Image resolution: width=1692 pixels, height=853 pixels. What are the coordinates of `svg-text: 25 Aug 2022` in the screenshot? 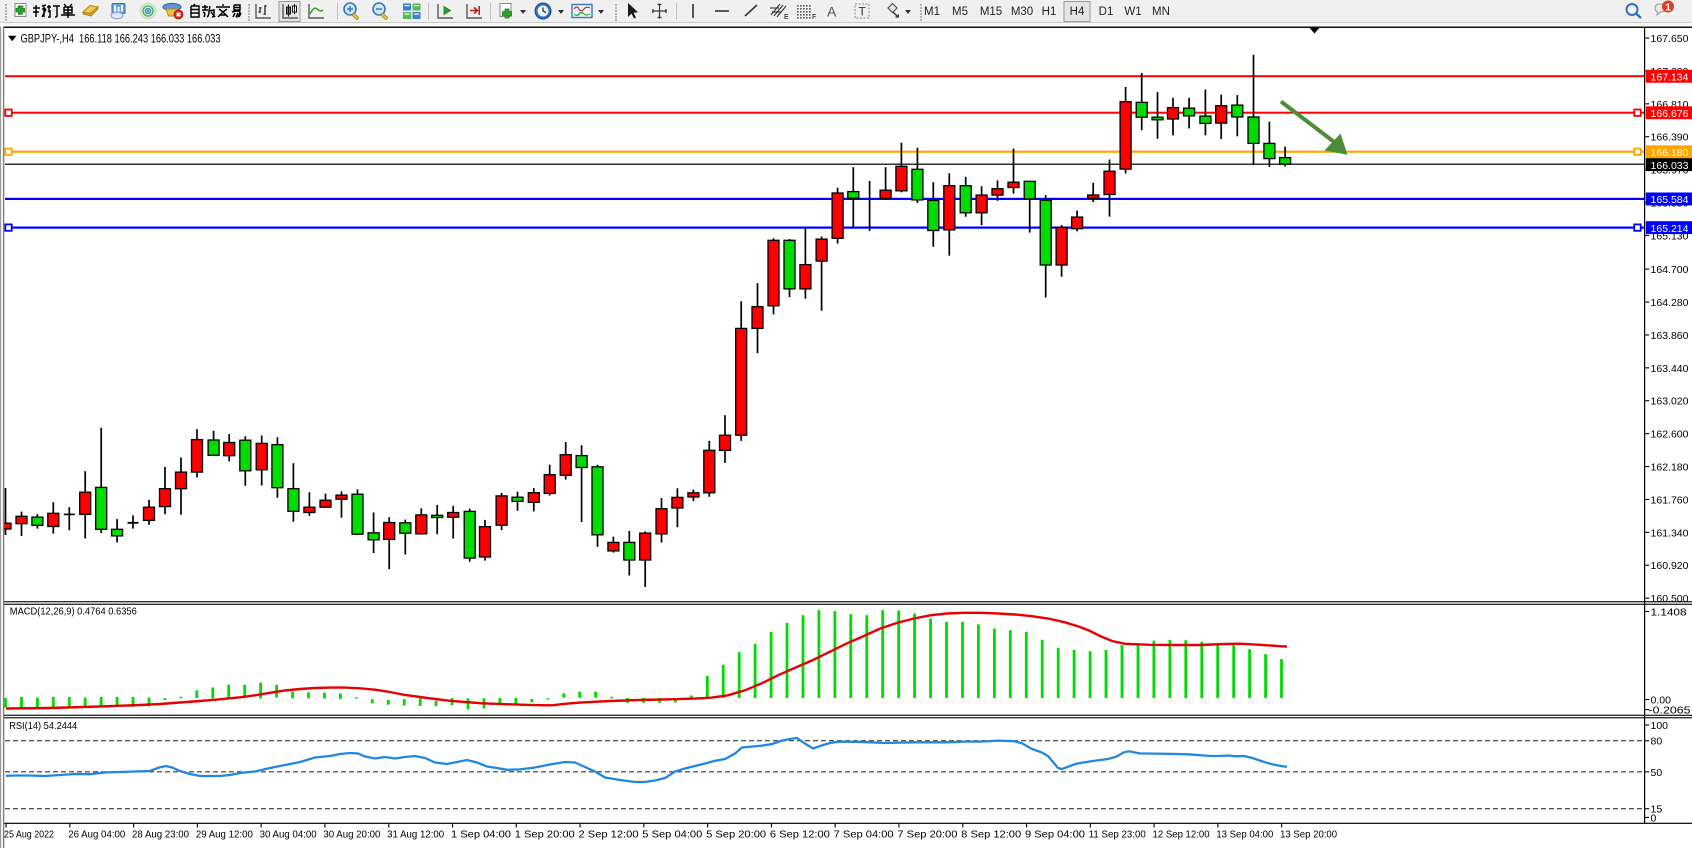 It's located at (29, 835).